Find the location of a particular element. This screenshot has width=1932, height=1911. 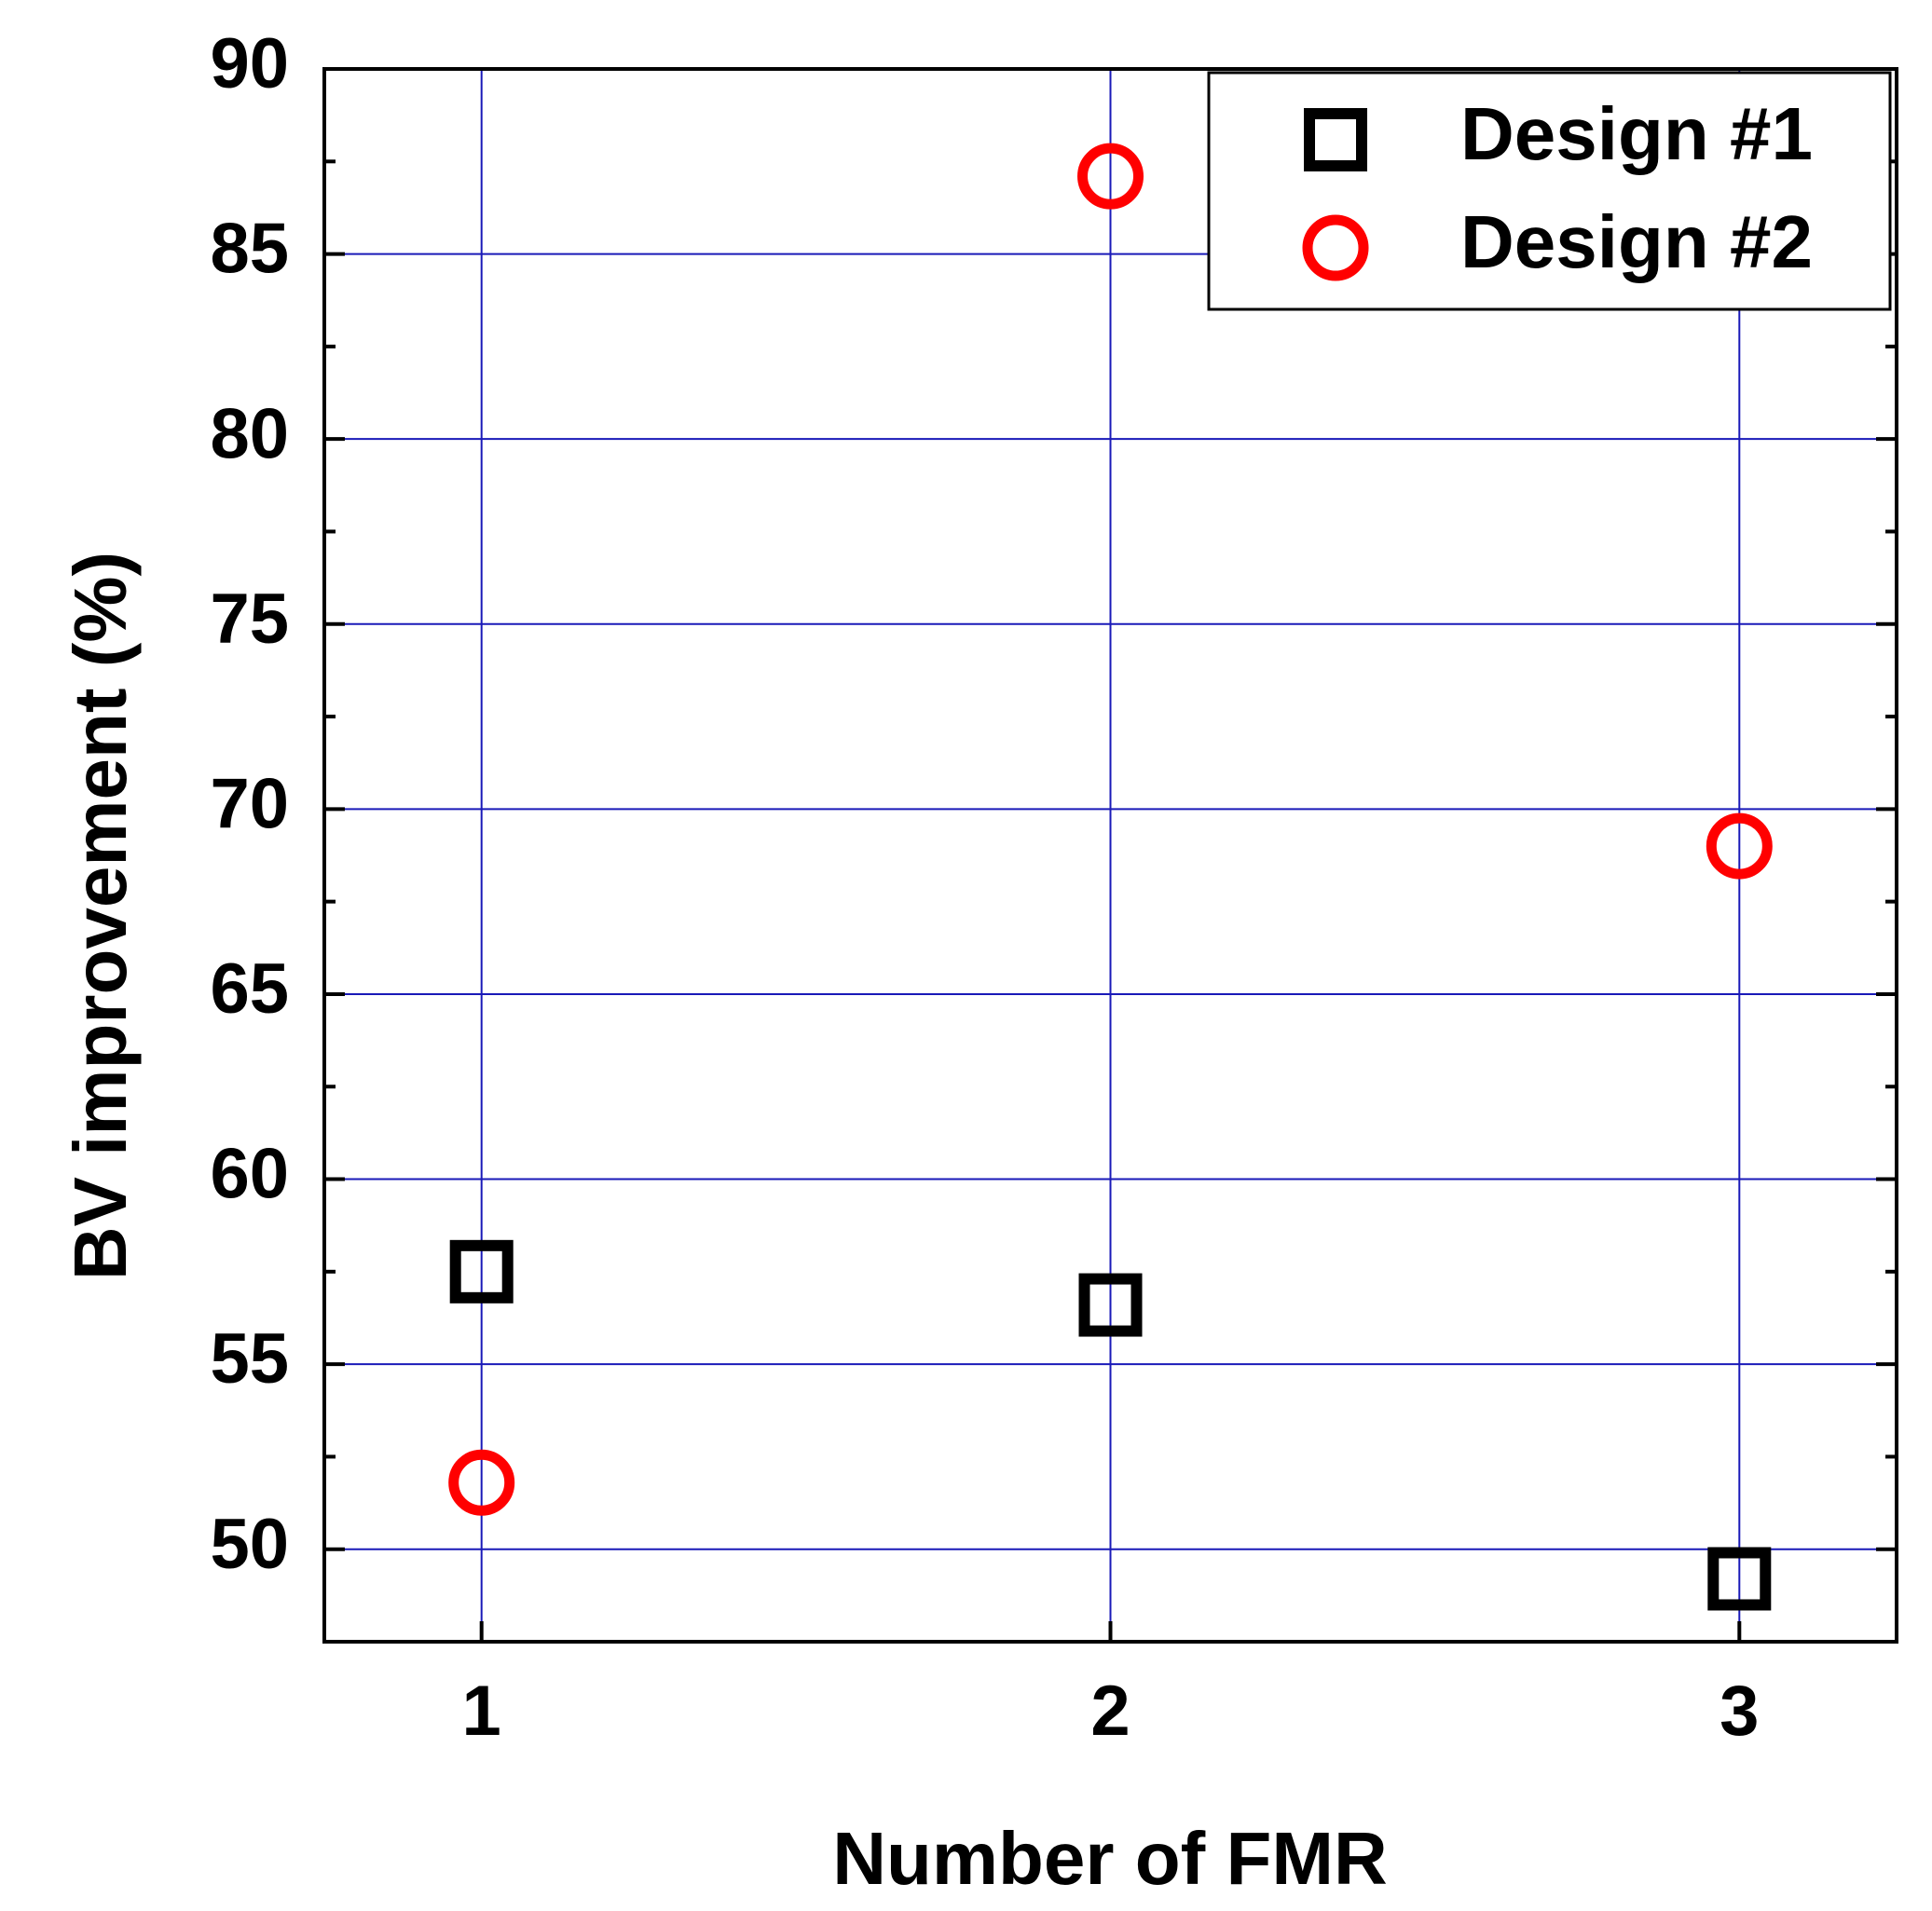

y-tick-label: 65 is located at coordinates (249, 989).